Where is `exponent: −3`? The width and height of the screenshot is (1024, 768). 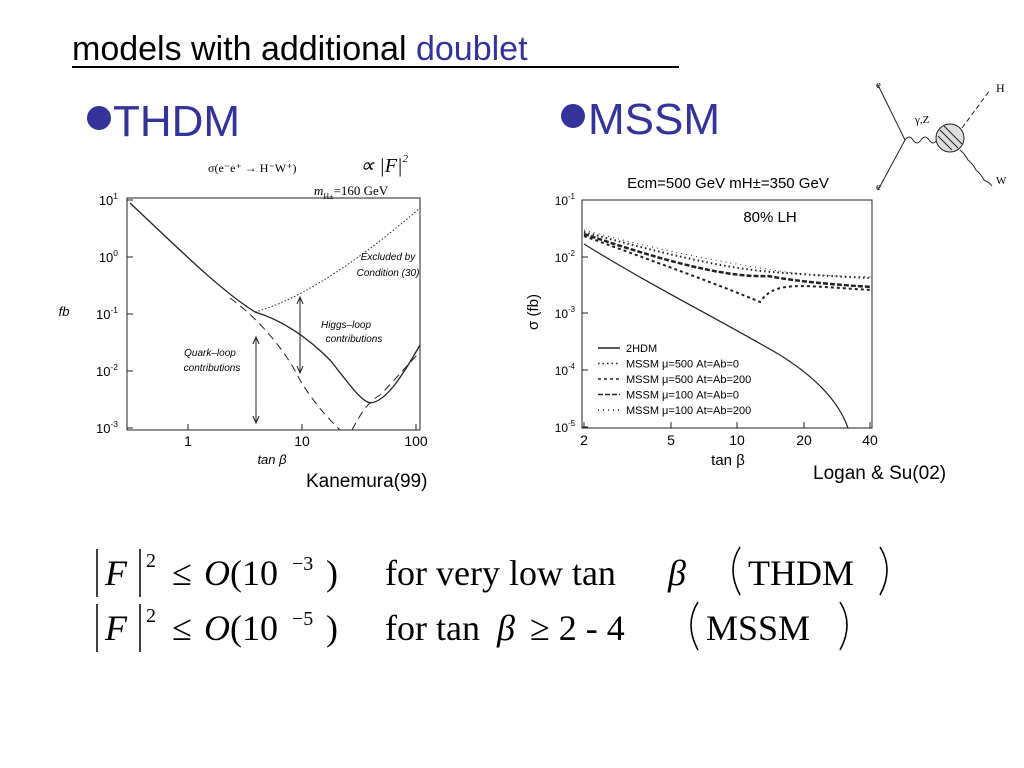 exponent: −3 is located at coordinates (302, 564).